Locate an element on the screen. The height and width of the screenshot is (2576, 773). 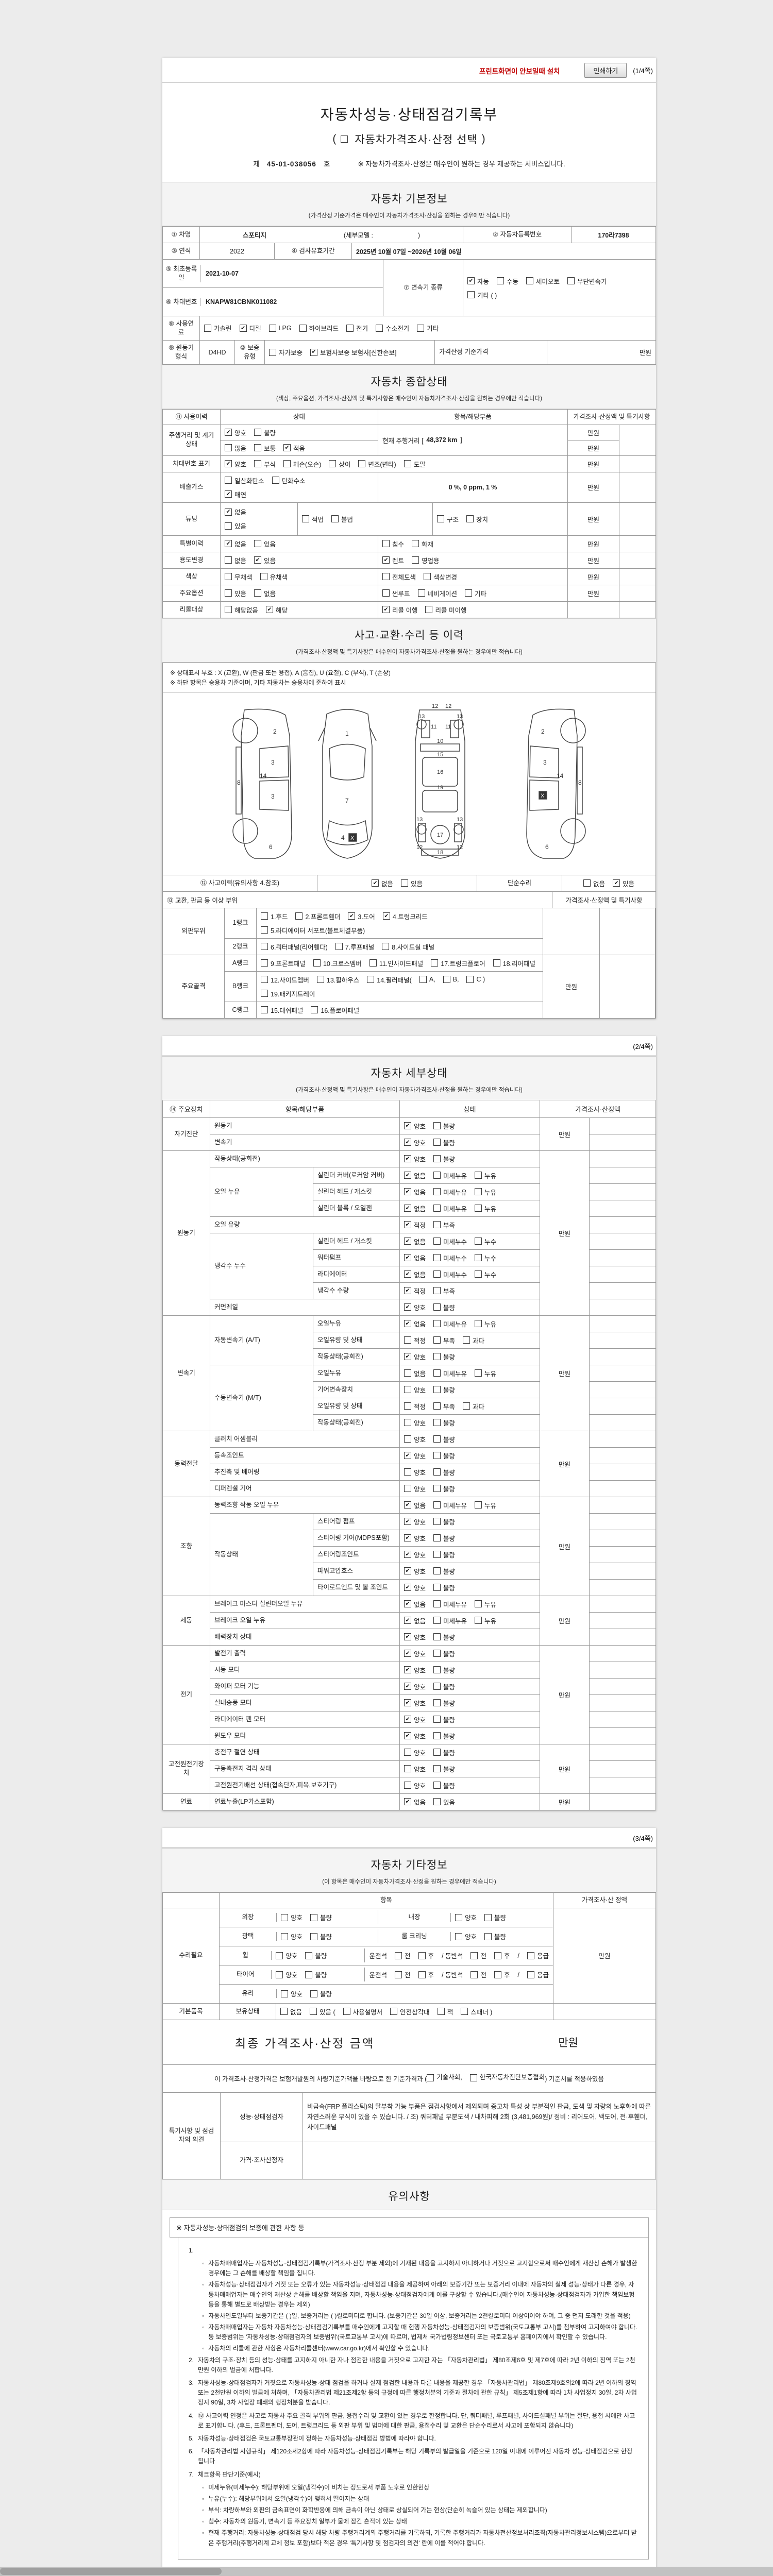
checkbox-option: 잭 is located at coordinates (445, 2011).